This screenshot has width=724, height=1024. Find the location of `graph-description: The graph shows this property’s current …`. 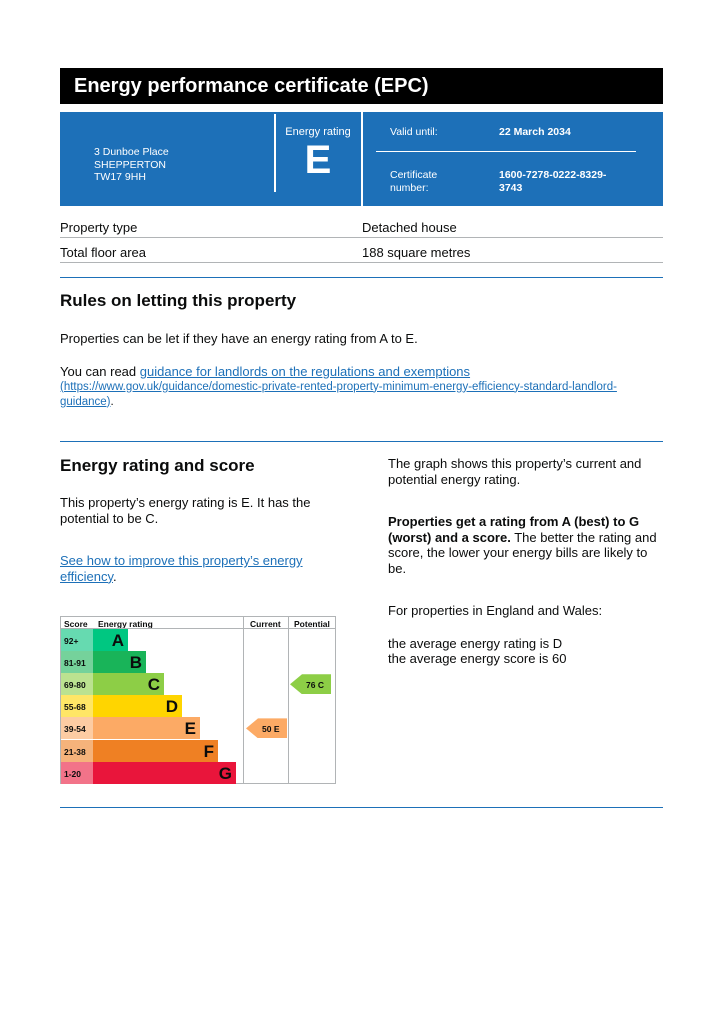

graph-description: The graph shows this property’s current … is located at coordinates (515, 471).